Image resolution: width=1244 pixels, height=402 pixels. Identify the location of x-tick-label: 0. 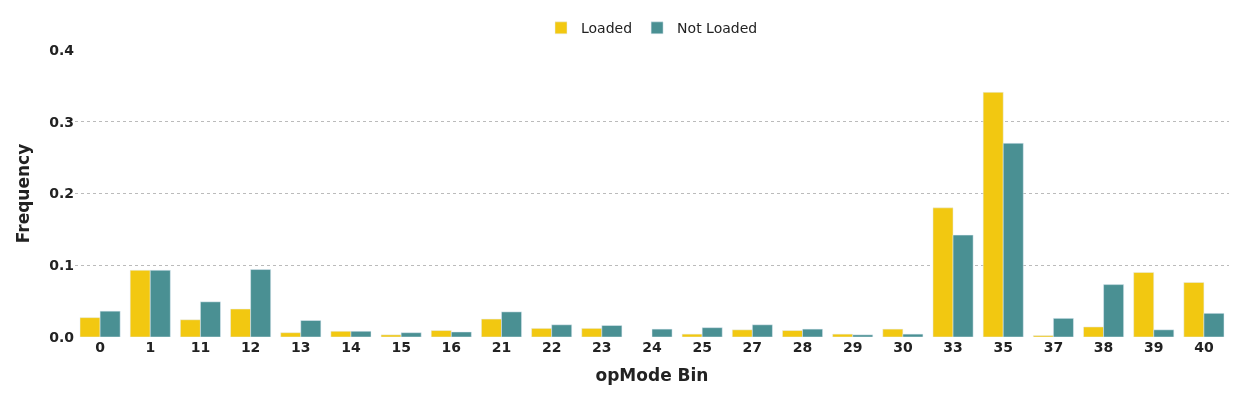
(100, 347).